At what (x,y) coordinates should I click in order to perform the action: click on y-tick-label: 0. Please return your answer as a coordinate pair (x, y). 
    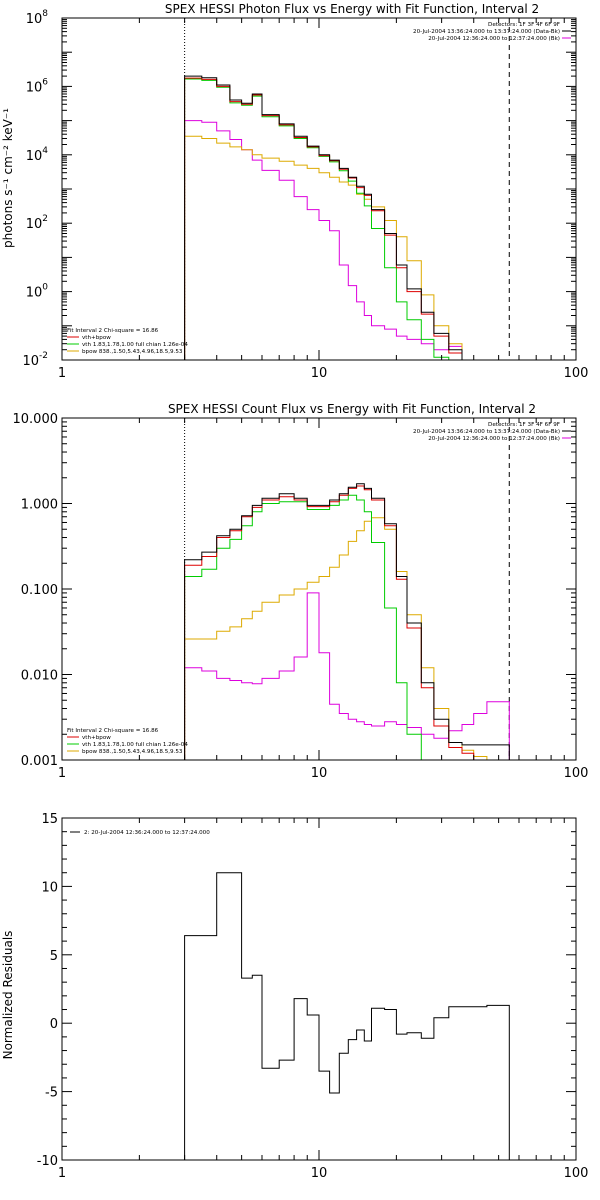
    Looking at the image, I should click on (54, 1024).